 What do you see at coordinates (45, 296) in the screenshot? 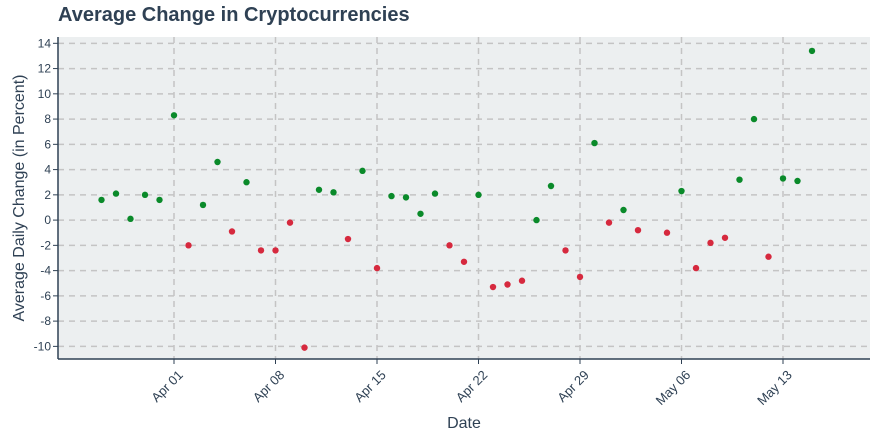
I see `y-tick-label: -6` at bounding box center [45, 296].